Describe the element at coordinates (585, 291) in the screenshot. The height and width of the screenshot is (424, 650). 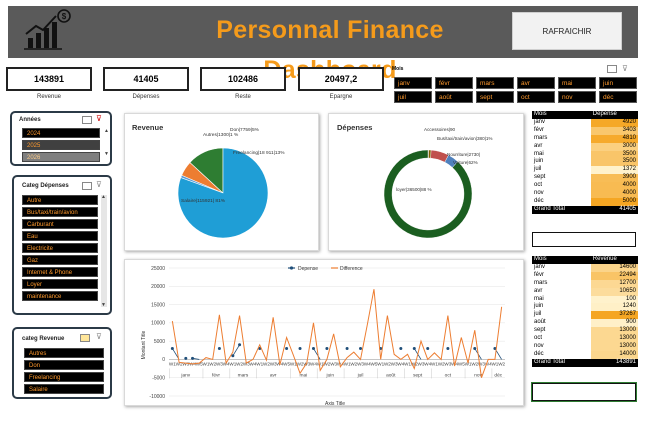
I see `table-row: avr 10650` at that location.